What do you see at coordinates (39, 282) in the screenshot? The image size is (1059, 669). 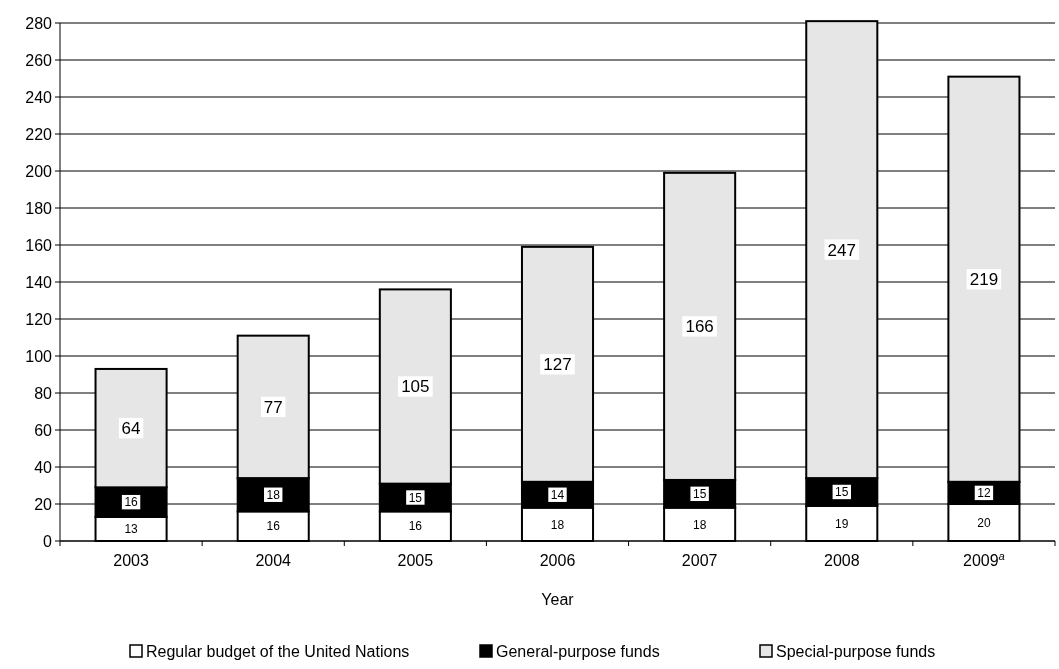 I see `y-tick-label: 140` at bounding box center [39, 282].